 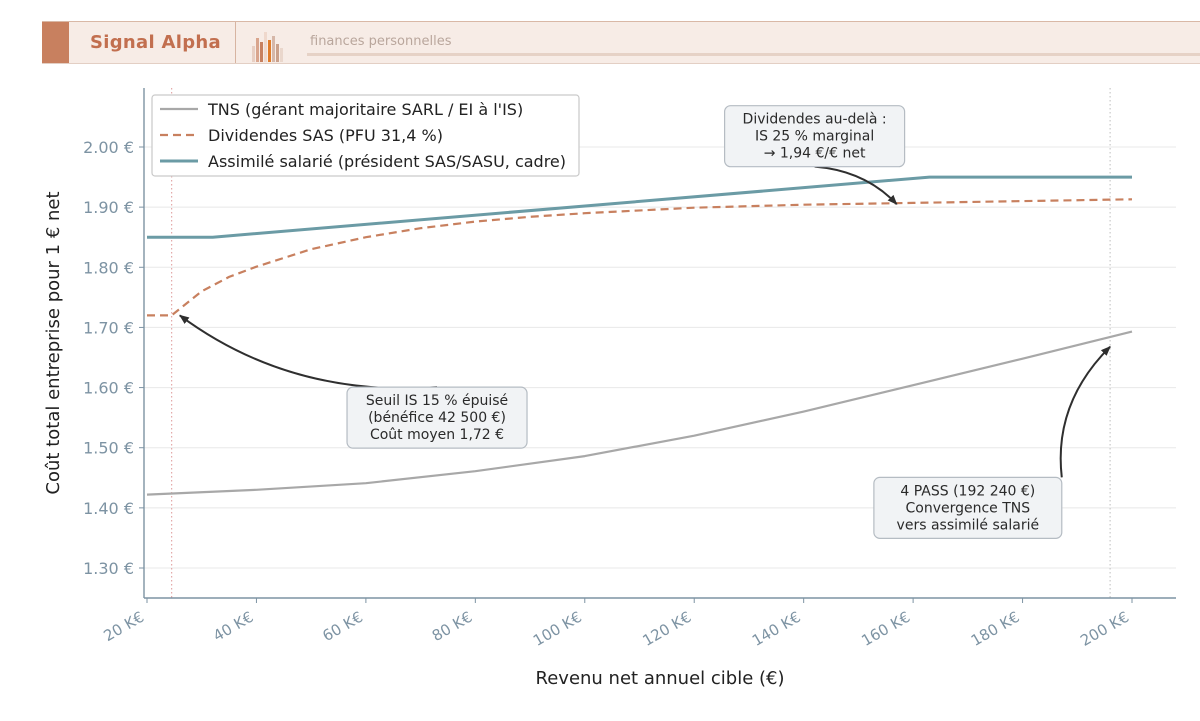 What do you see at coordinates (267, 47) in the screenshot?
I see `bars-logo-icon` at bounding box center [267, 47].